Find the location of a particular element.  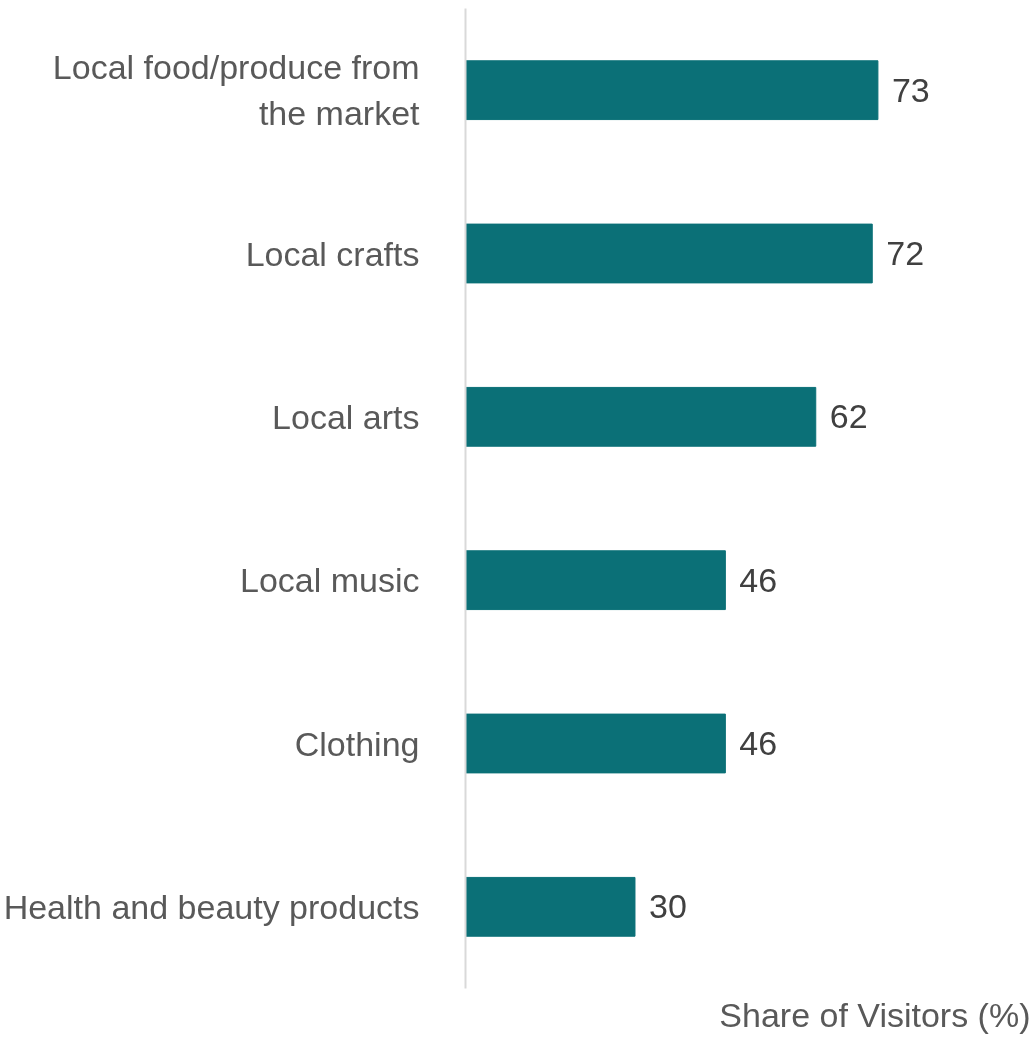

y-tick-label: Local arts is located at coordinates (346, 416).